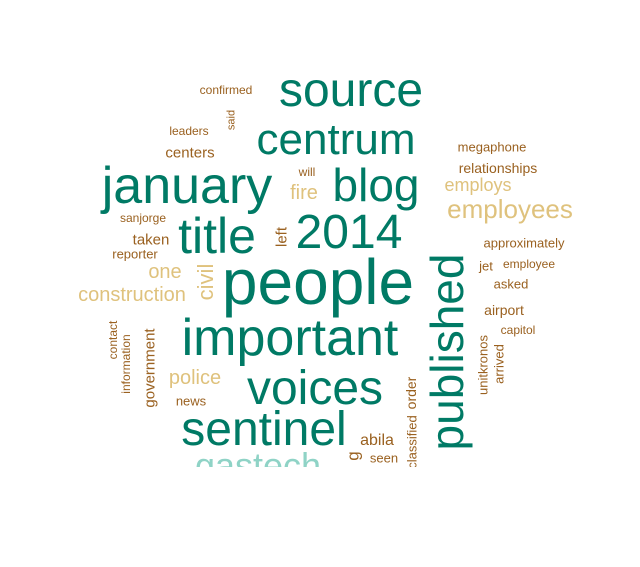 This screenshot has height=567, width=640. I want to click on word-blog: blog, so click(376, 185).